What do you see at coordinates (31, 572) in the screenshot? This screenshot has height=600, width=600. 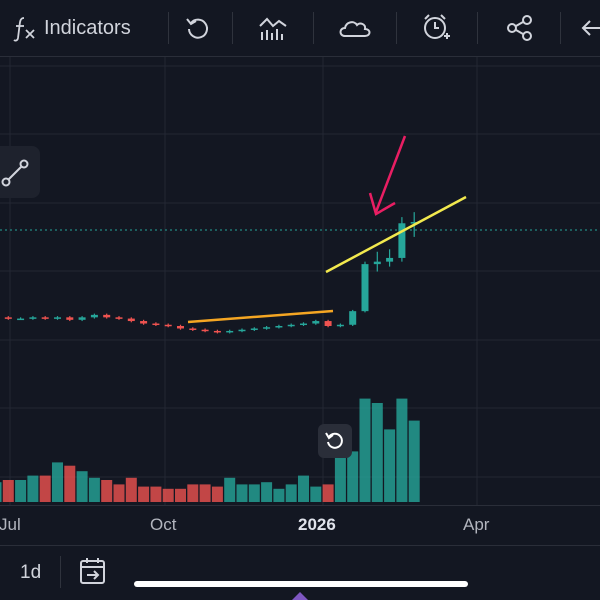 I see `interval-button: 1d` at bounding box center [31, 572].